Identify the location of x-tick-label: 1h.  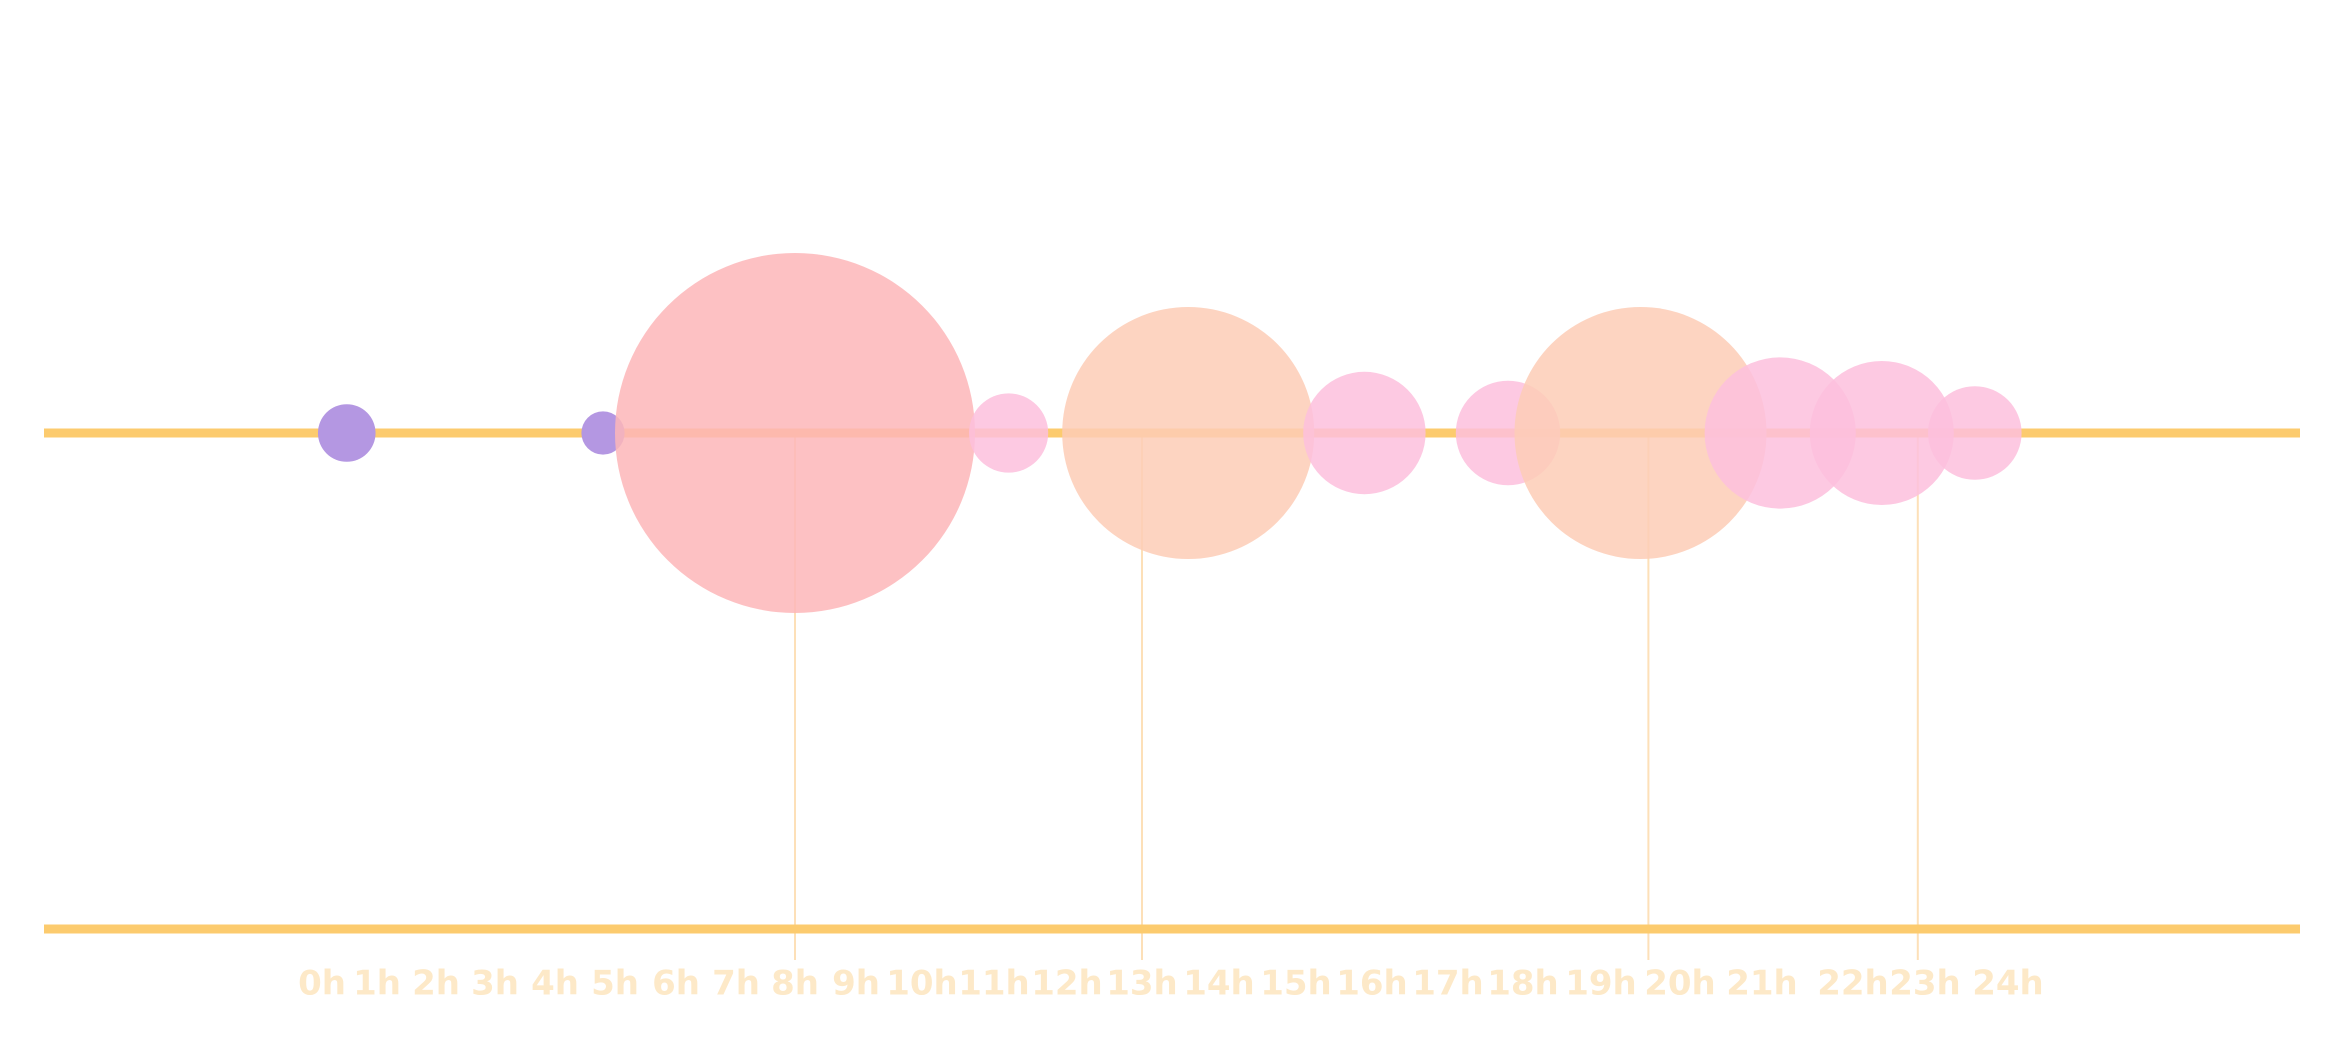
(377, 984).